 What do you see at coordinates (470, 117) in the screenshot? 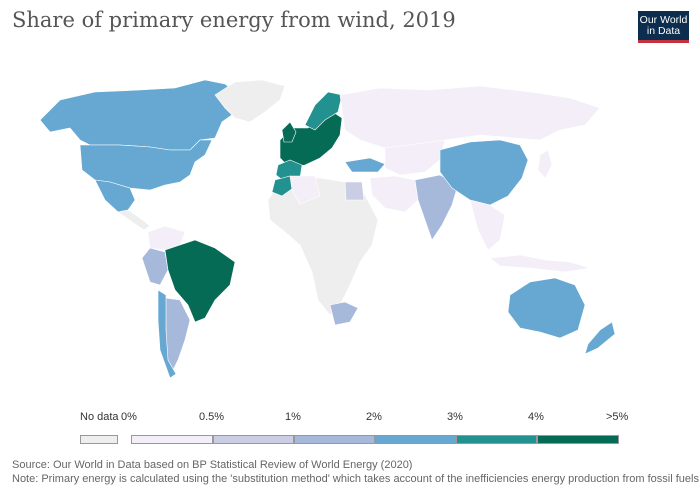
I see `region-russia` at bounding box center [470, 117].